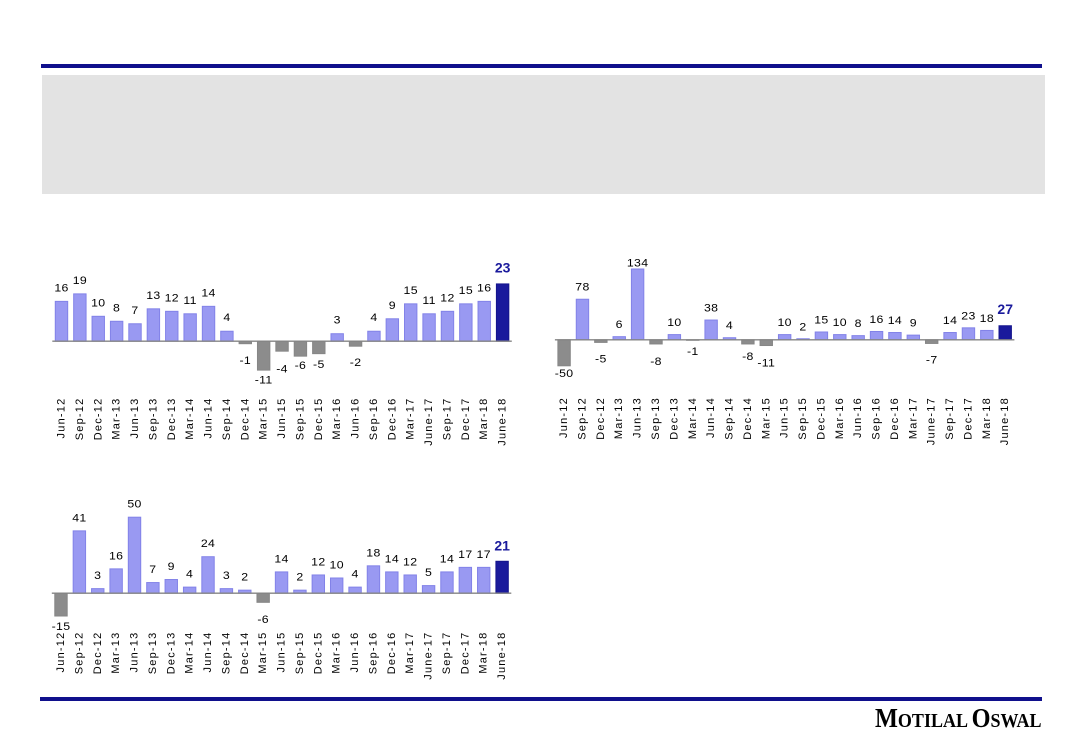  What do you see at coordinates (189, 300) in the screenshot?
I see `svg-text: 11` at bounding box center [189, 300].